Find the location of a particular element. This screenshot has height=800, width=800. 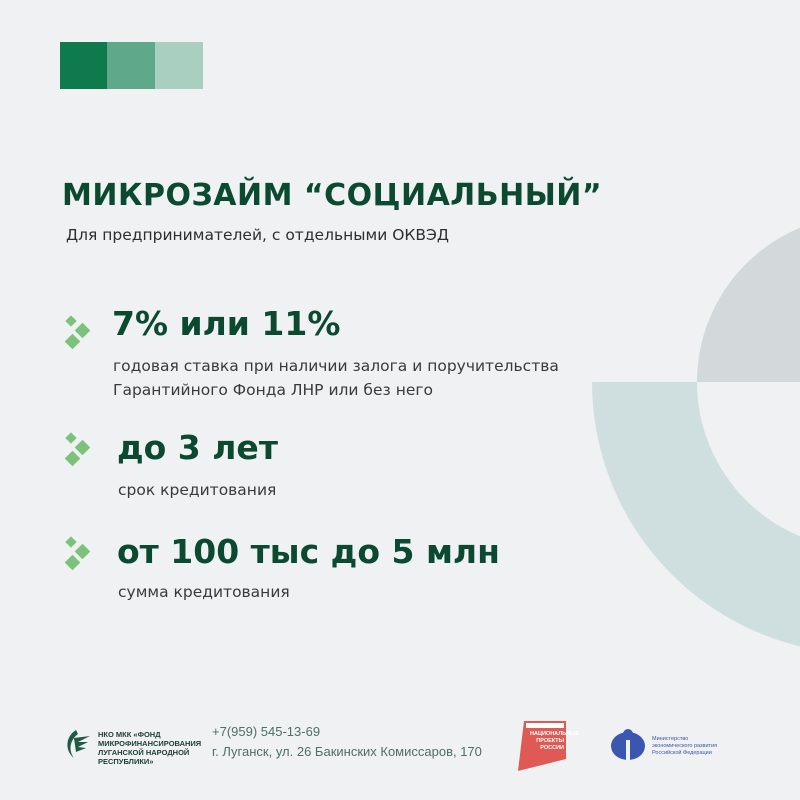

fund-logo-icon is located at coordinates (78, 744).